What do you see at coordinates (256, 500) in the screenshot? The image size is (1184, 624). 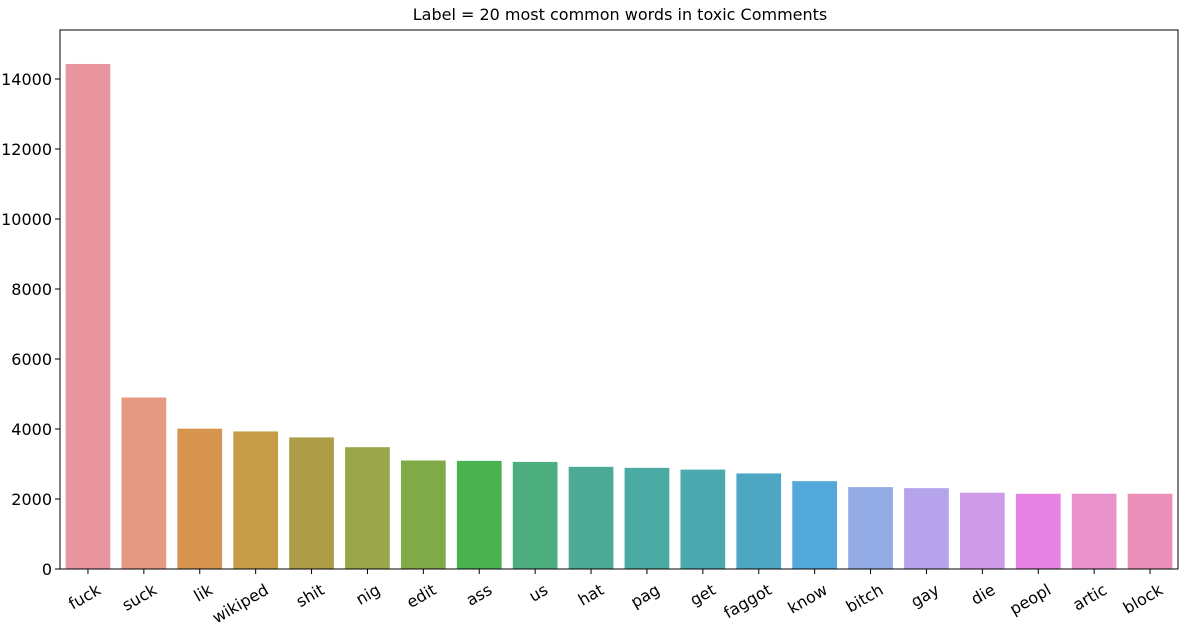 I see `bar-wikiped` at bounding box center [256, 500].